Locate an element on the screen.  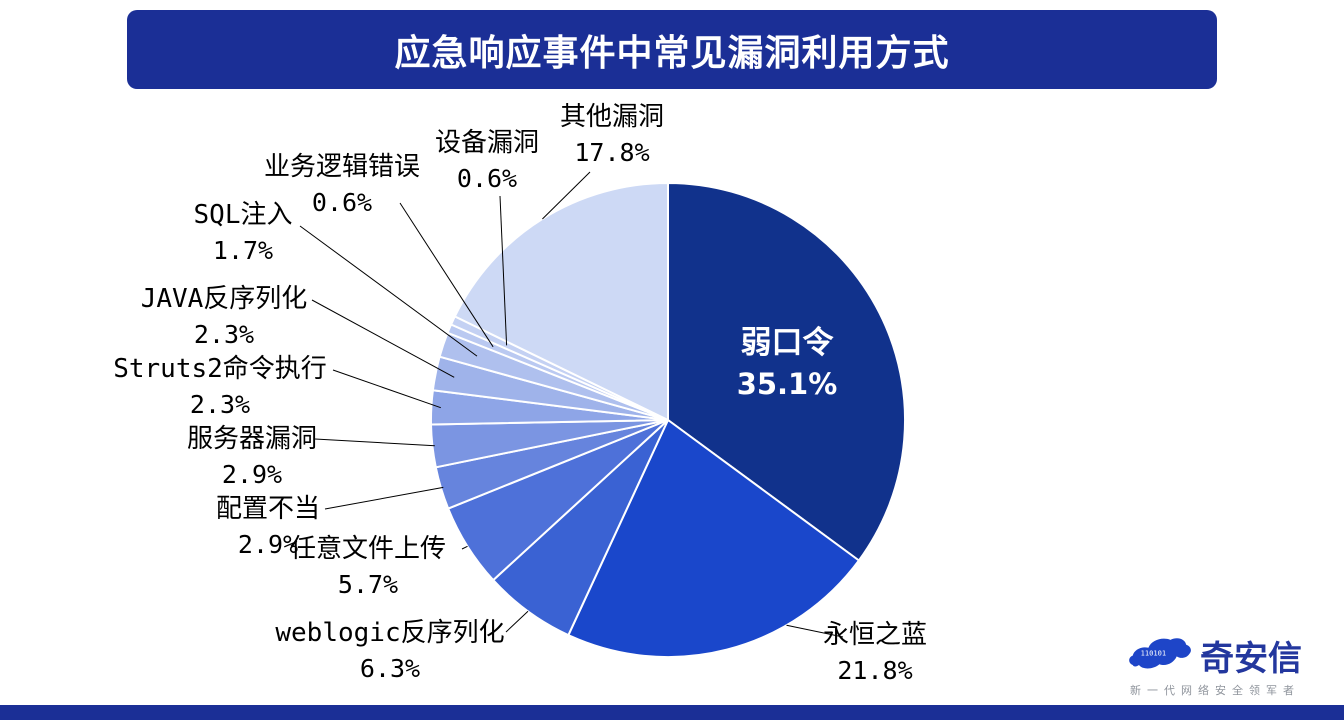
logo-top-row: 110101 奇安信 is located at coordinates (1215, 654).